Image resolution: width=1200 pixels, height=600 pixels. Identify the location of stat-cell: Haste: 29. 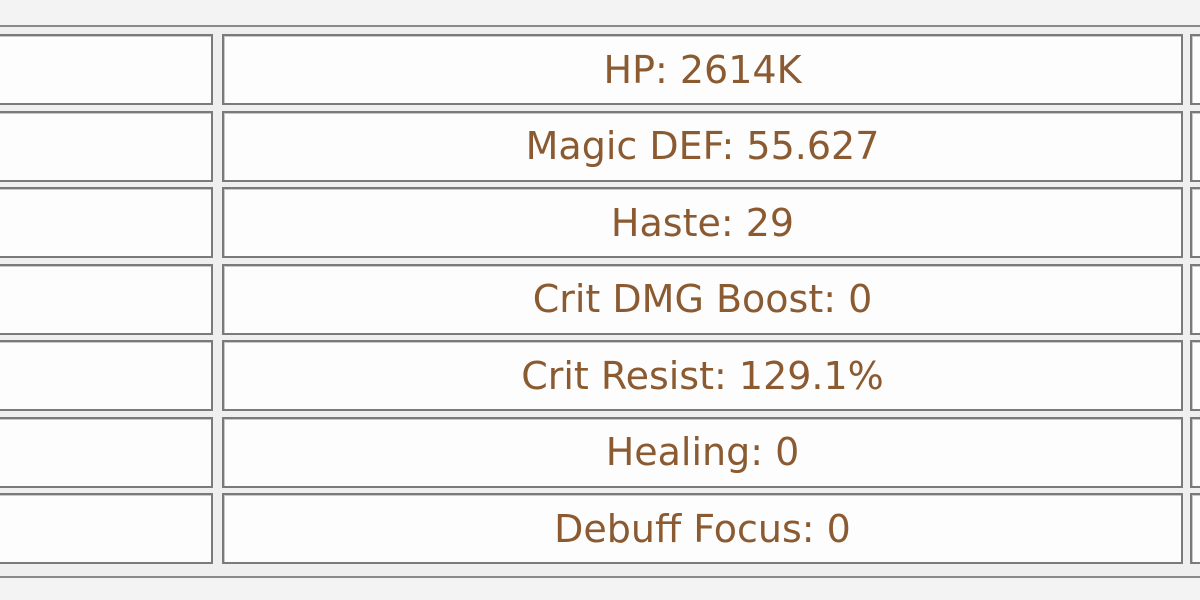
(702, 222).